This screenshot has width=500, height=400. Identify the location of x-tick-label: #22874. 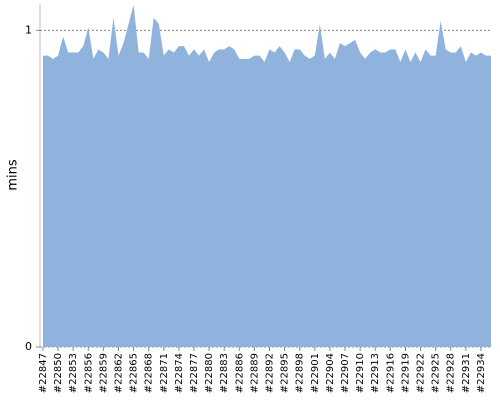
(179, 373).